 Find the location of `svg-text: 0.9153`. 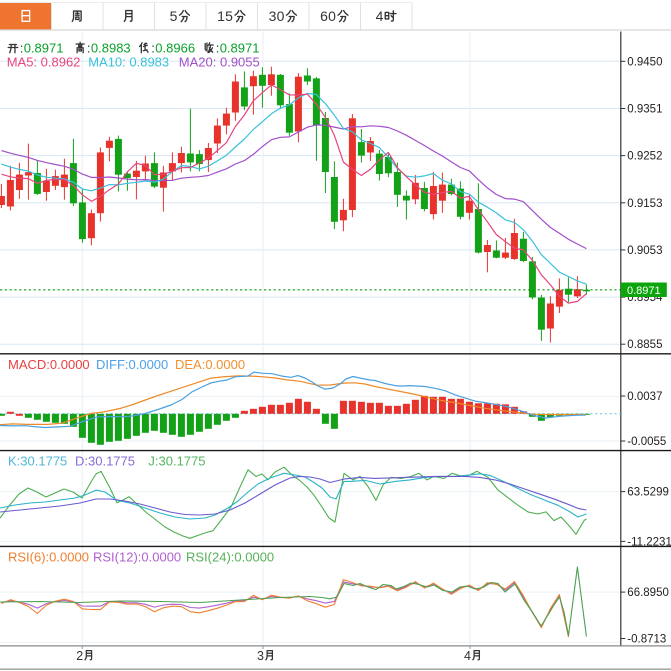

svg-text: 0.9153 is located at coordinates (644, 204).